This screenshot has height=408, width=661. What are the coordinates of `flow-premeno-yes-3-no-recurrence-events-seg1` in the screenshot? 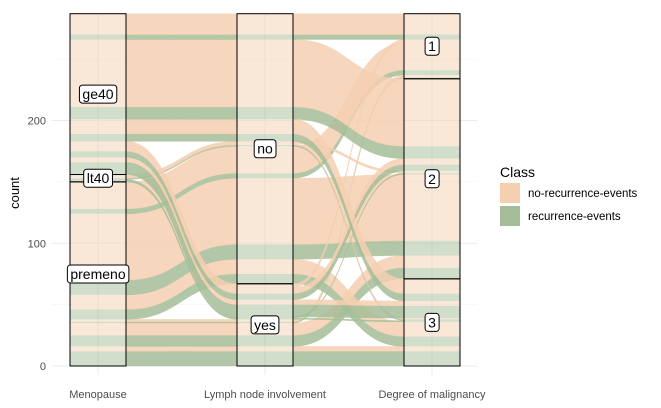 It's located at (181, 349).